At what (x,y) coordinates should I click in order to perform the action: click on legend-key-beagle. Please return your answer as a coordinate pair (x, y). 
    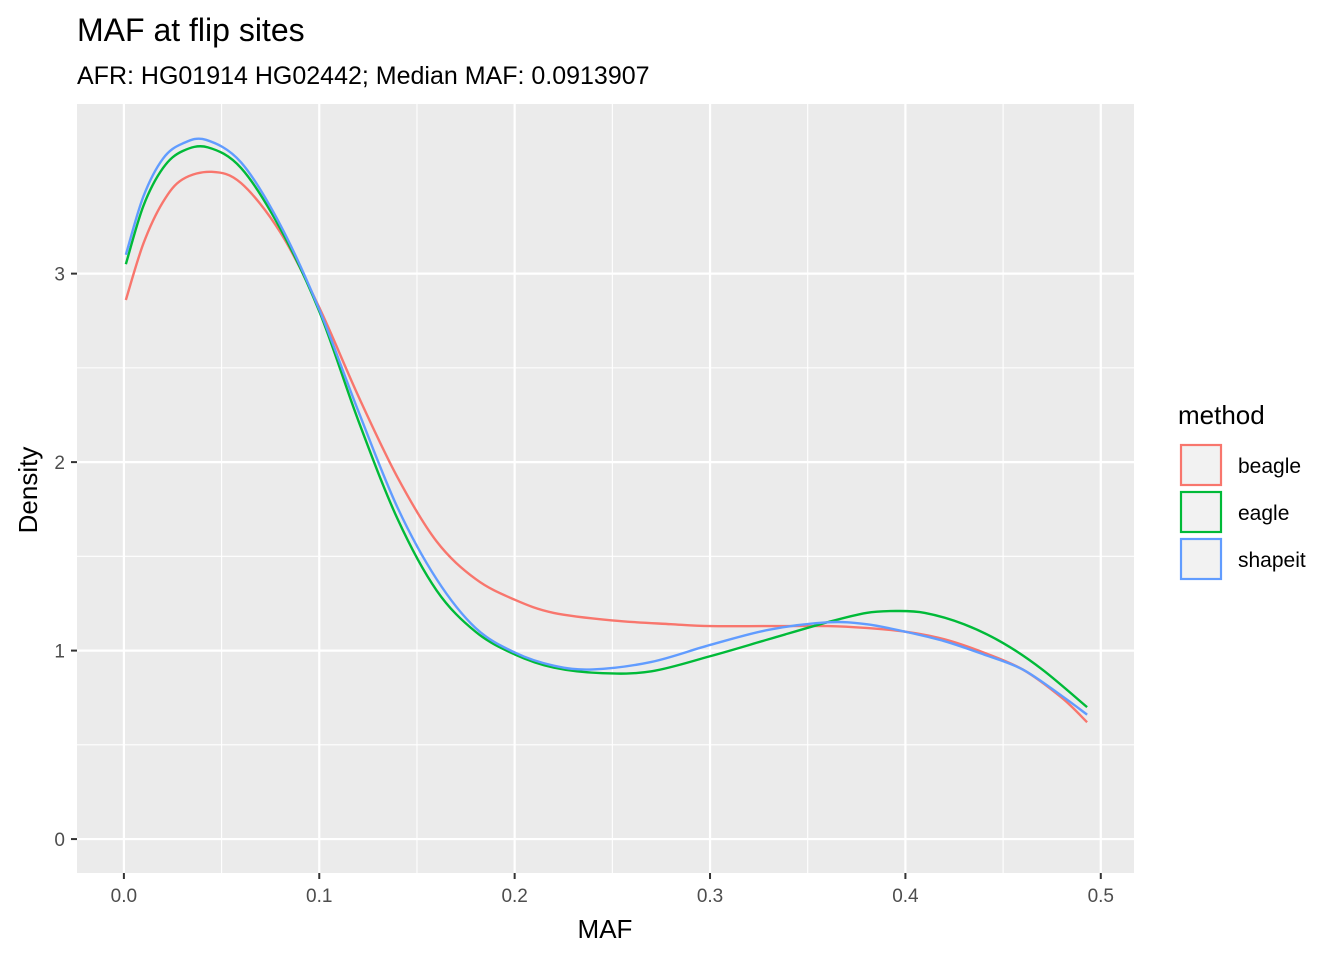
    Looking at the image, I should click on (1201, 465).